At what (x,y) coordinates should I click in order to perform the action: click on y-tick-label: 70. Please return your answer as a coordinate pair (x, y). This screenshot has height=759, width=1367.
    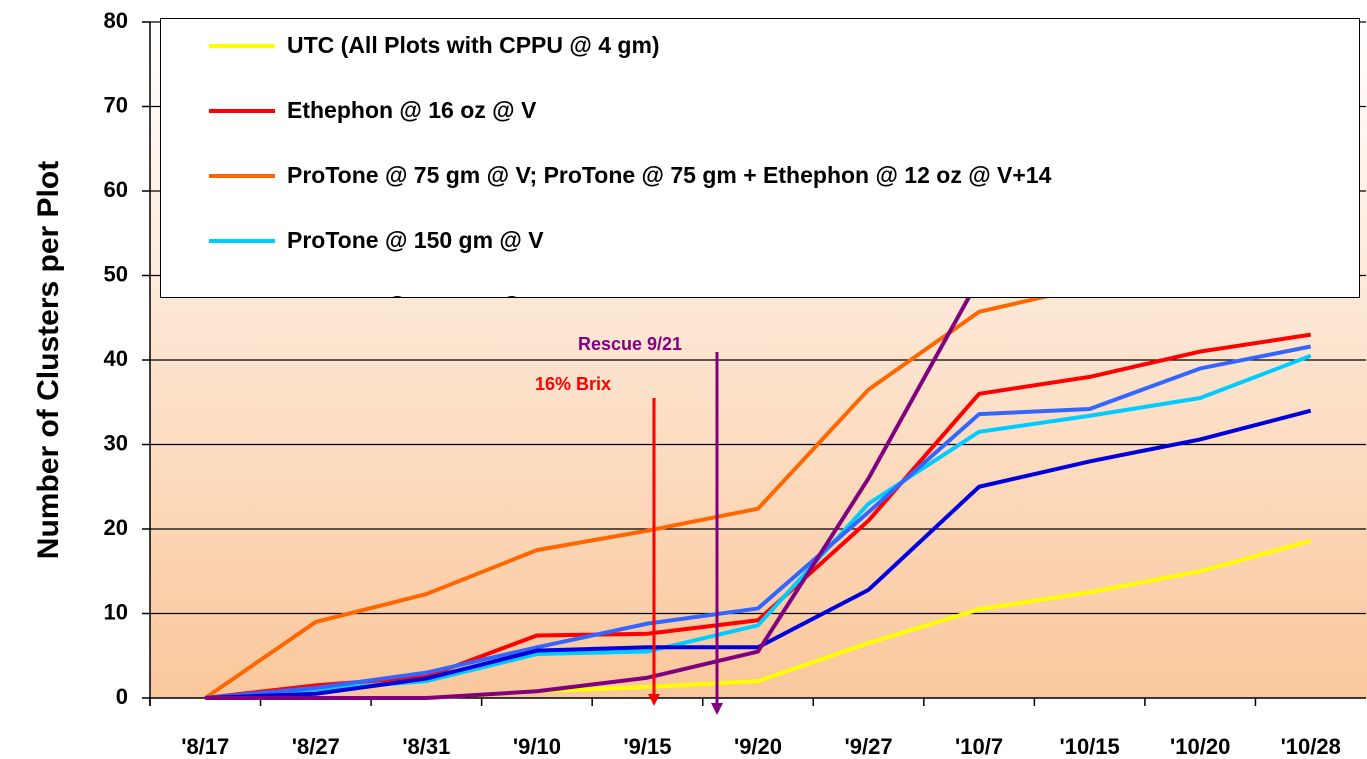
    Looking at the image, I should click on (116, 104).